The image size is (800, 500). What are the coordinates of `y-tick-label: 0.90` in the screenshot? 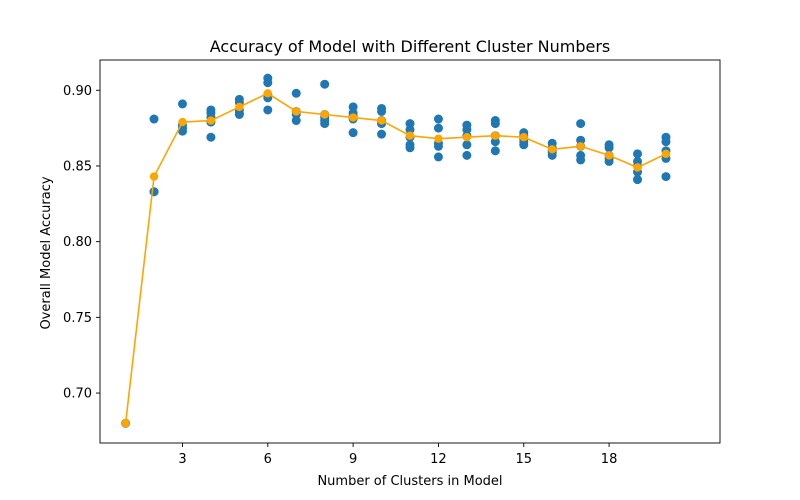 It's located at (77, 91).